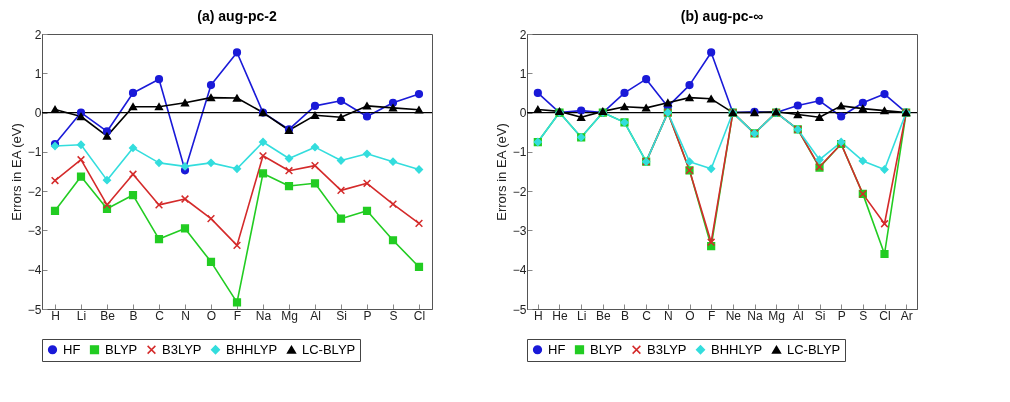 Image resolution: width=1010 pixels, height=402 pixels. I want to click on x-tick-label: Ne, so click(733, 315).